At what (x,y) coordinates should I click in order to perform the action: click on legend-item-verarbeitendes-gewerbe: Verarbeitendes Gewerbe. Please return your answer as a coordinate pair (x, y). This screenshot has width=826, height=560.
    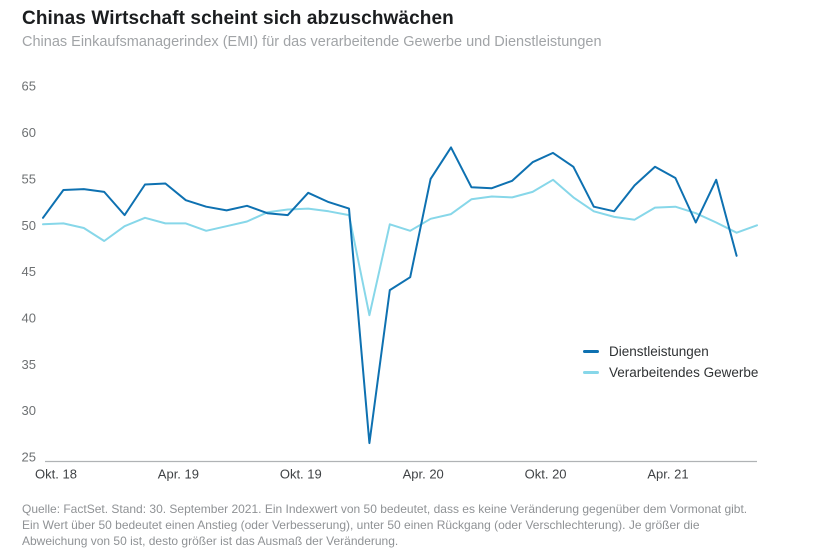
    Looking at the image, I should click on (670, 372).